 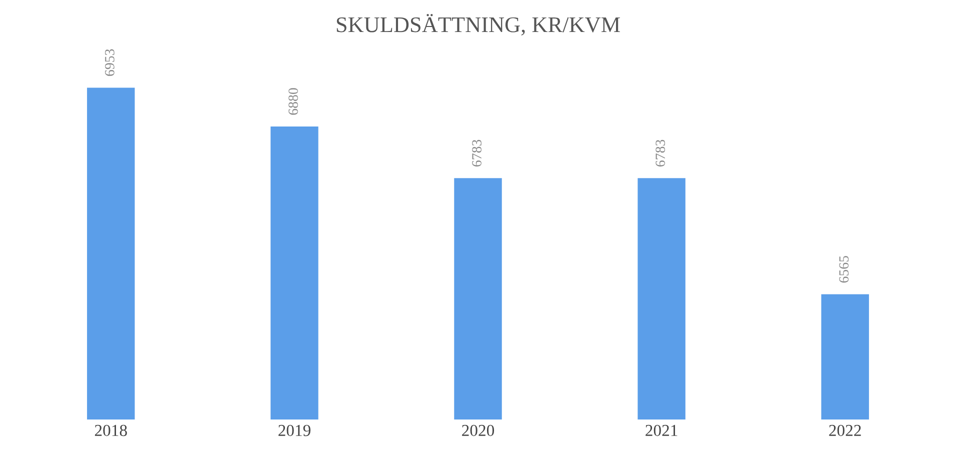 What do you see at coordinates (294, 430) in the screenshot?
I see `x-tick-label: 2019` at bounding box center [294, 430].